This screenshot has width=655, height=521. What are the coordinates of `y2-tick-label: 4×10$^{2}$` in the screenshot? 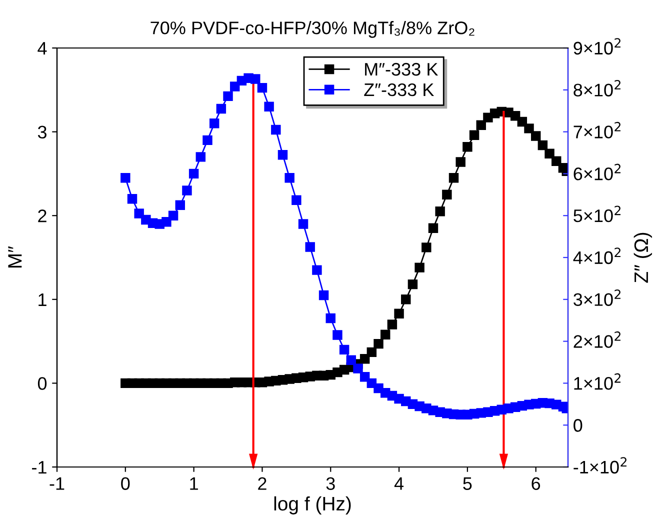 It's located at (596, 256).